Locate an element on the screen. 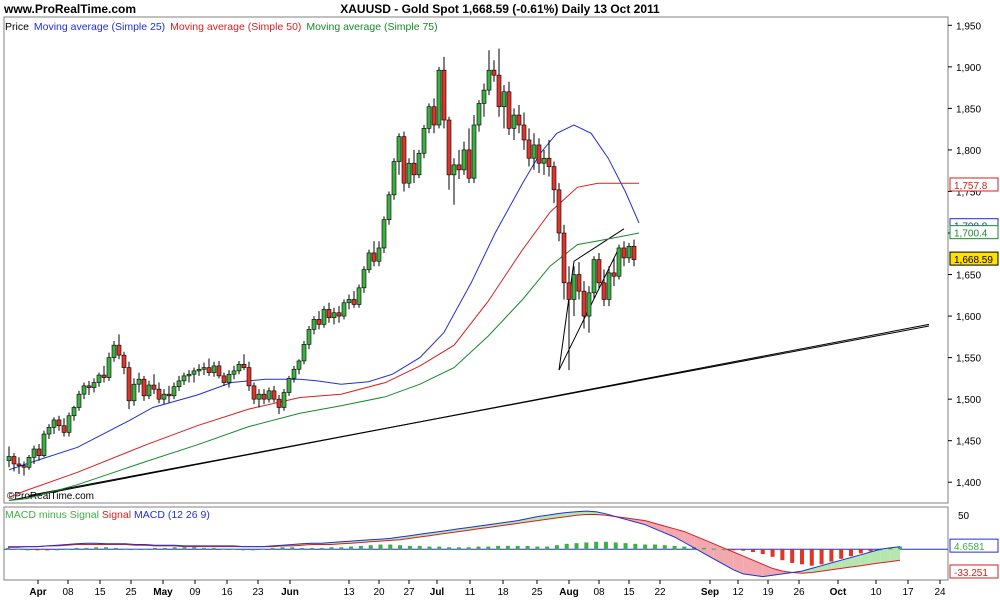  y-tick-label: 1,650 is located at coordinates (968, 276).